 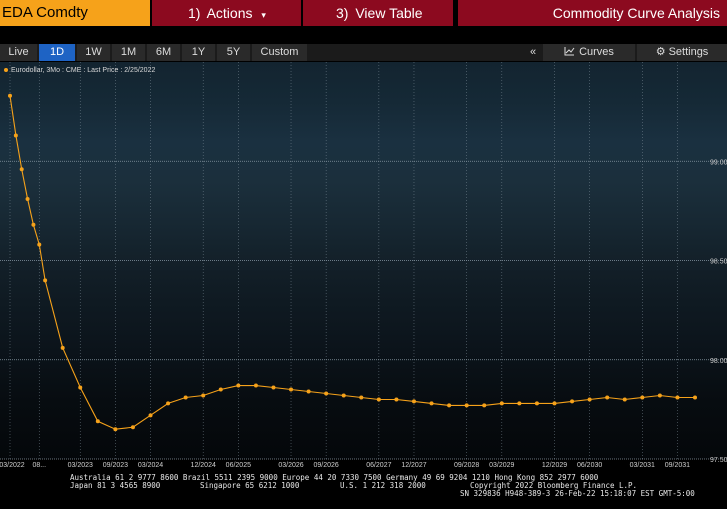 What do you see at coordinates (12, 465) in the screenshot?
I see `x-tick-label: 03/2022` at bounding box center [12, 465].